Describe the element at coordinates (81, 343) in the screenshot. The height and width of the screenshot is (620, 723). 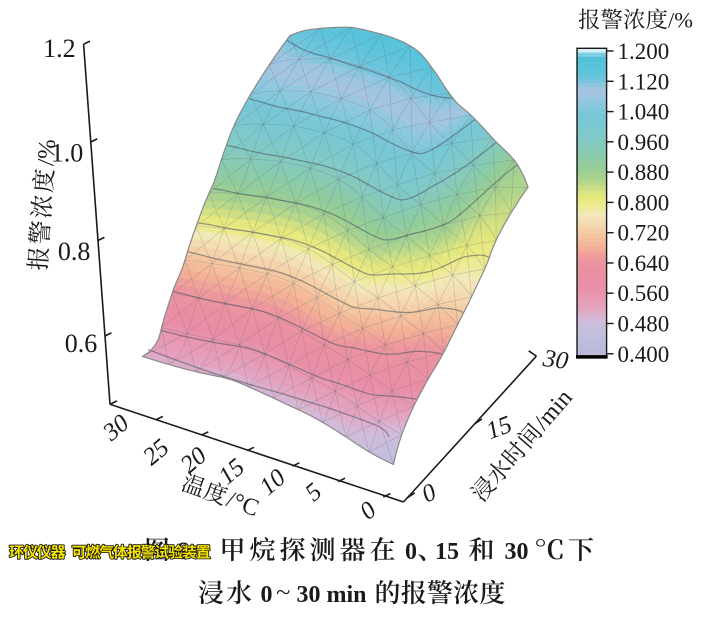
I see `svg-text: 0.6` at that location.